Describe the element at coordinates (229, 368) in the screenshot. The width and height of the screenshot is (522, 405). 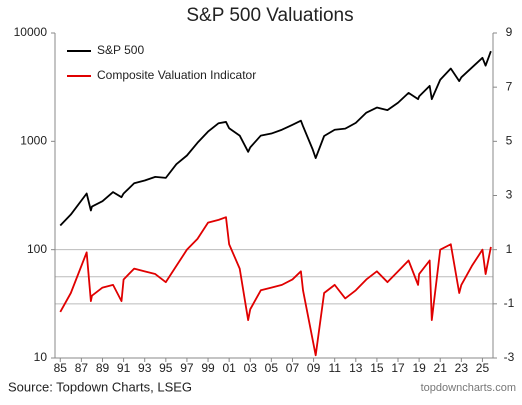
I see `x-tick-label: 01` at that location.